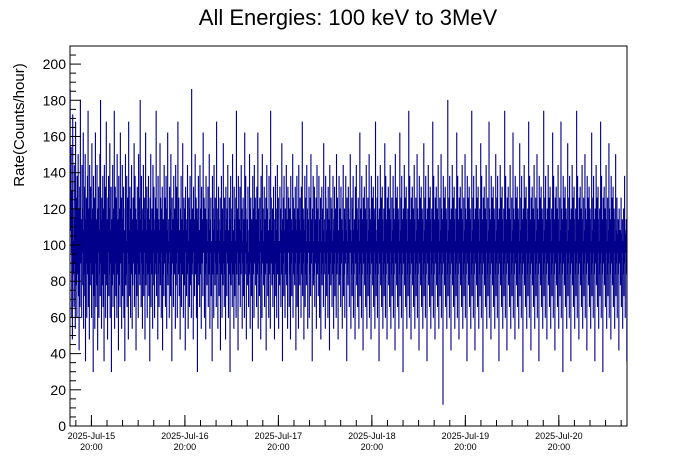 Image resolution: width=696 pixels, height=472 pixels. I want to click on y-tick-label: 120, so click(55, 209).